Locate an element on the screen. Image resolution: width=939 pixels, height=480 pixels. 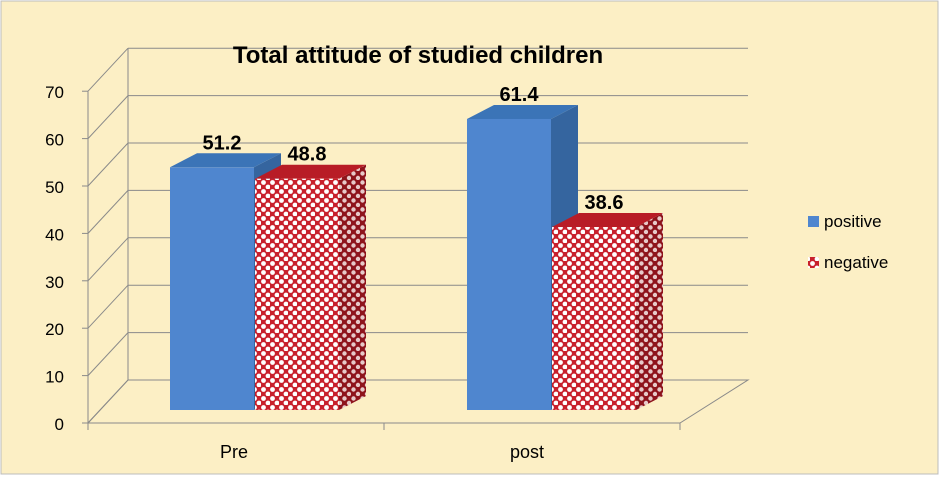
legend-positive: positive is located at coordinates (845, 221).